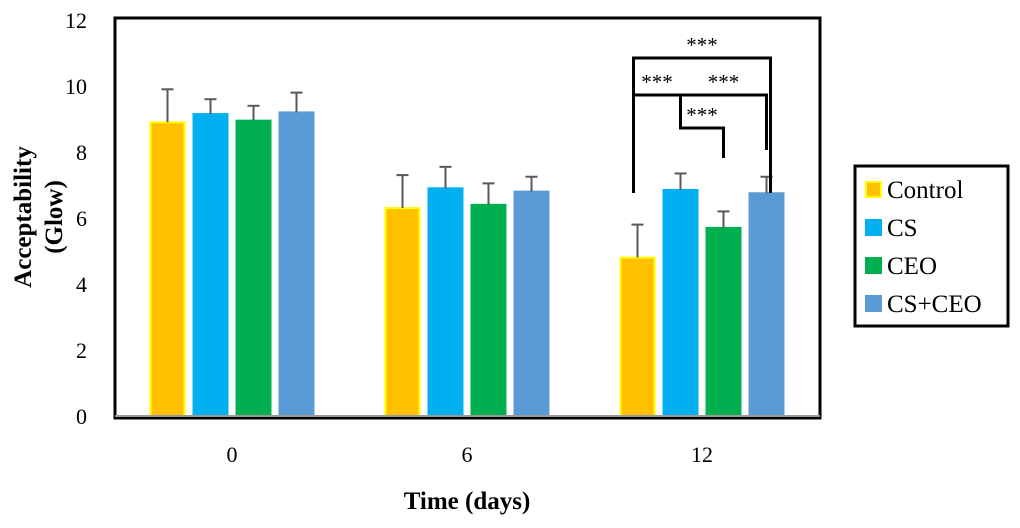 This screenshot has height=528, width=1020. I want to click on y-tick-label: 8, so click(81, 152).